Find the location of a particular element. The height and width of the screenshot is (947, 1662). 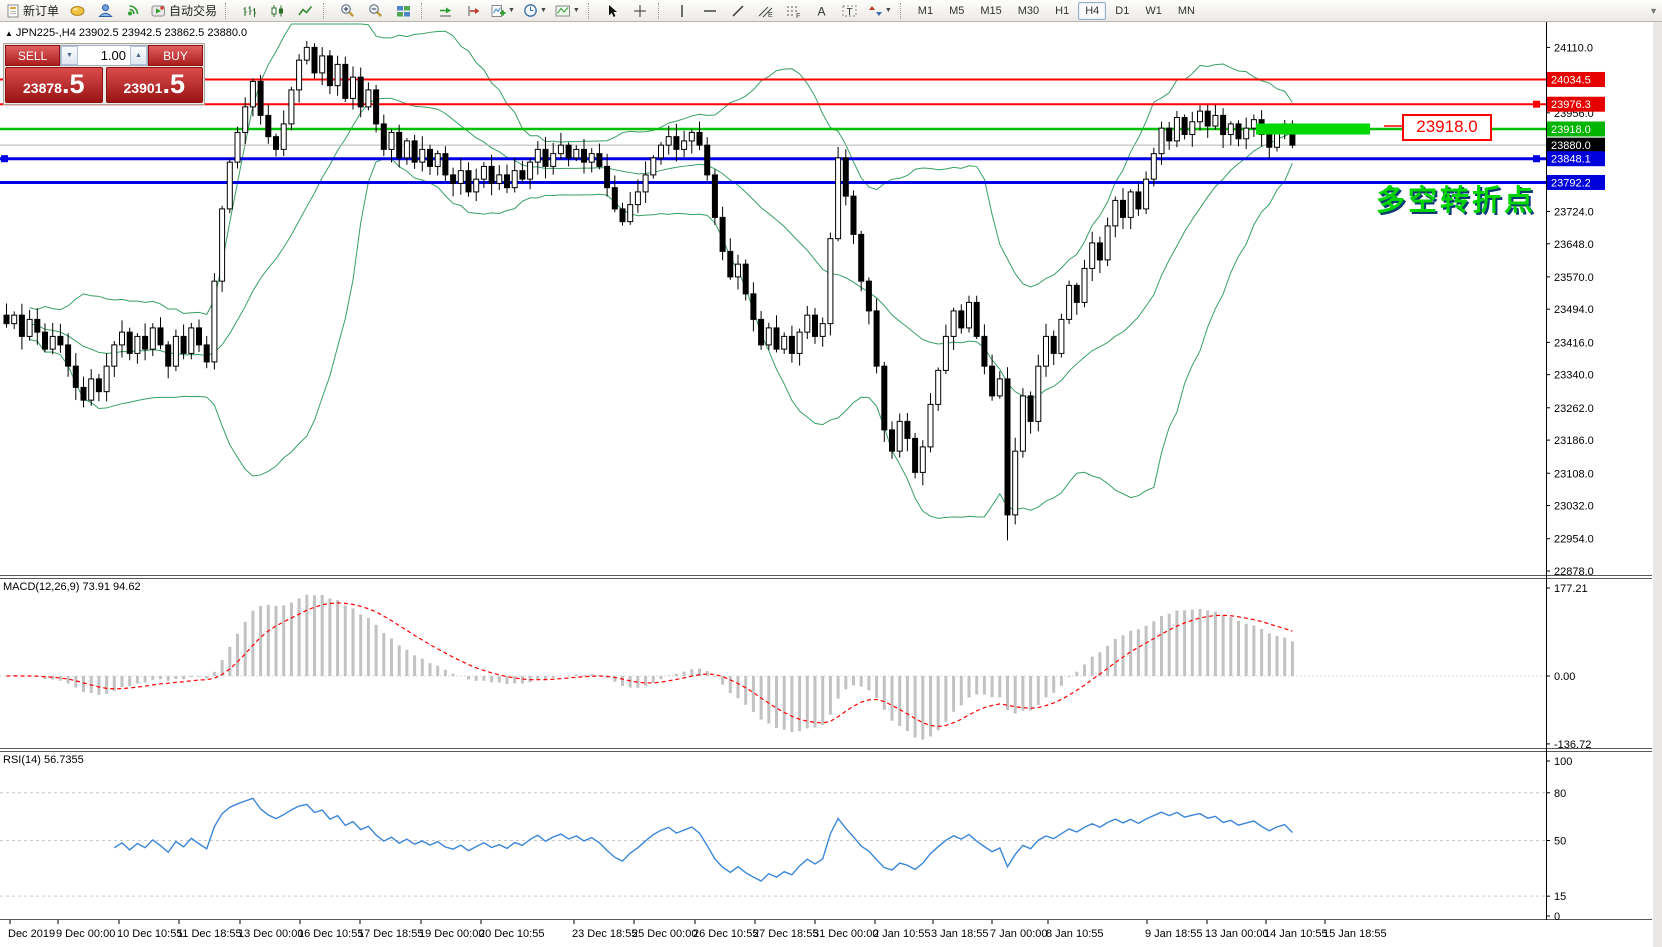

auto-scroll-button is located at coordinates (445, 11).